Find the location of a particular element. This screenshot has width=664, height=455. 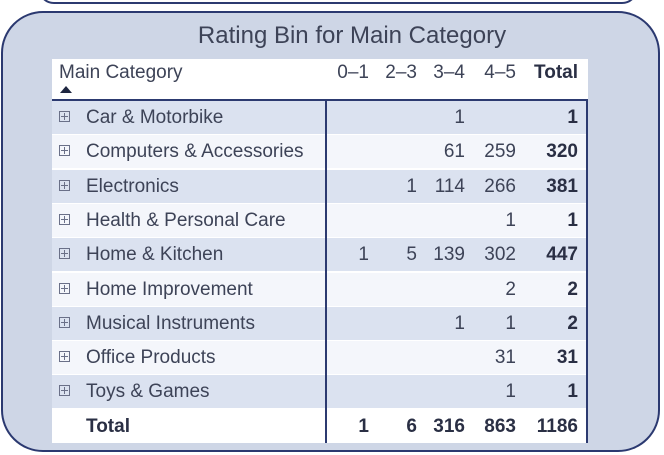

table-row: Computers & Accessories 61 259 320 is located at coordinates (320, 152).